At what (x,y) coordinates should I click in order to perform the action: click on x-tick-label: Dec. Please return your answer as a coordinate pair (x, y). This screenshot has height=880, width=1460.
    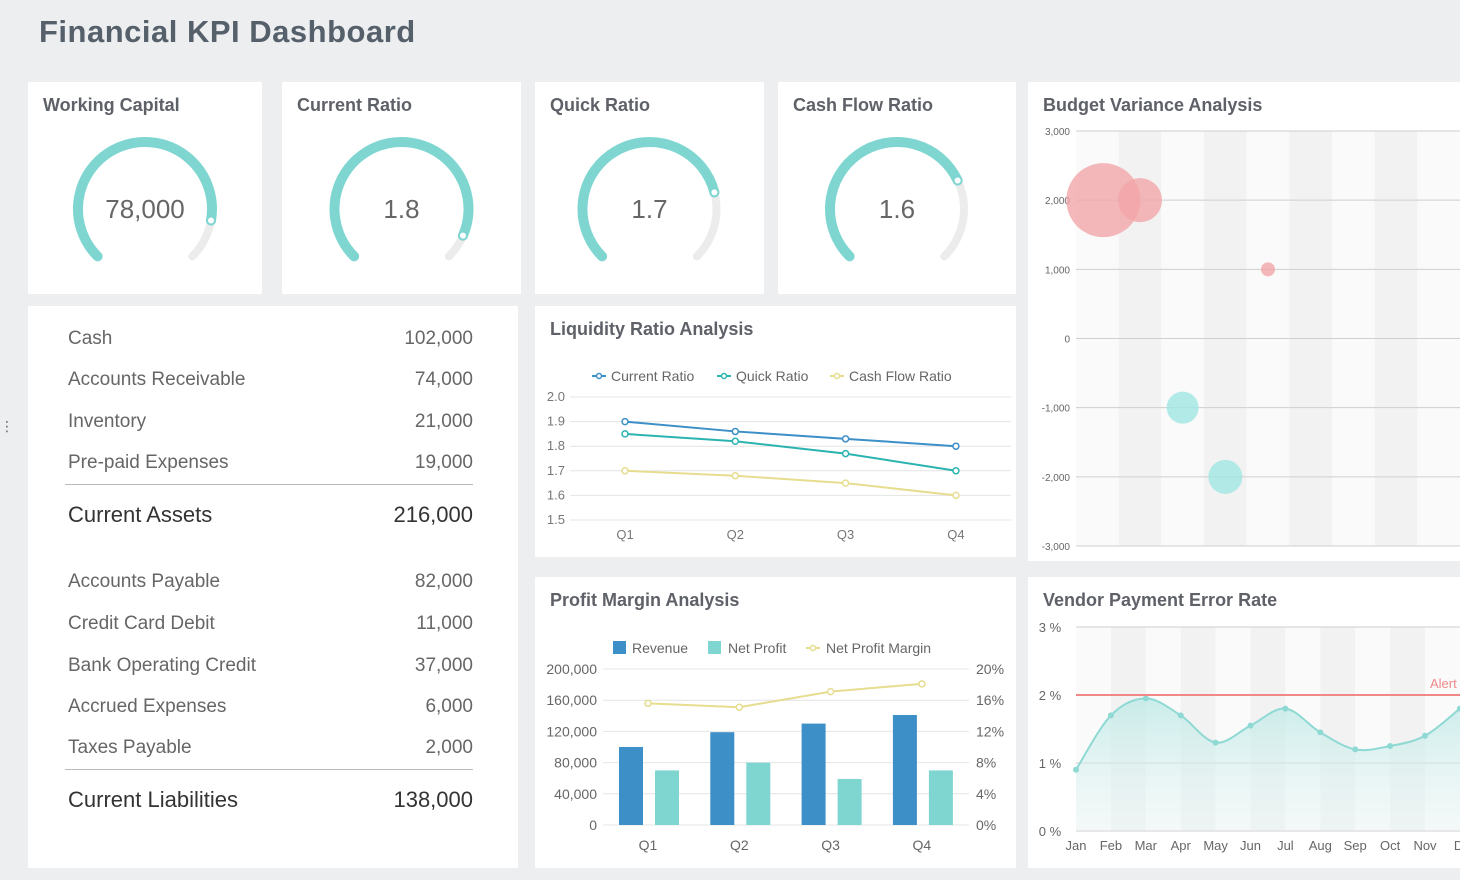
    Looking at the image, I should click on (1457, 845).